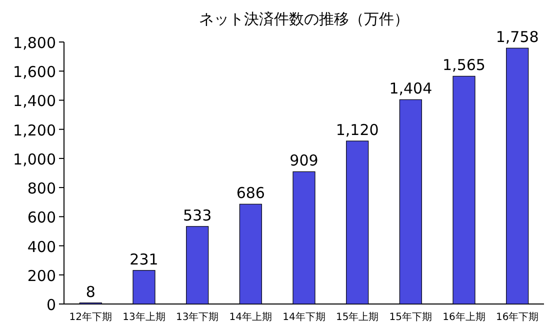 The height and width of the screenshot is (328, 548). What do you see at coordinates (41, 217) in the screenshot?
I see `y-tick-label: 600` at bounding box center [41, 217].